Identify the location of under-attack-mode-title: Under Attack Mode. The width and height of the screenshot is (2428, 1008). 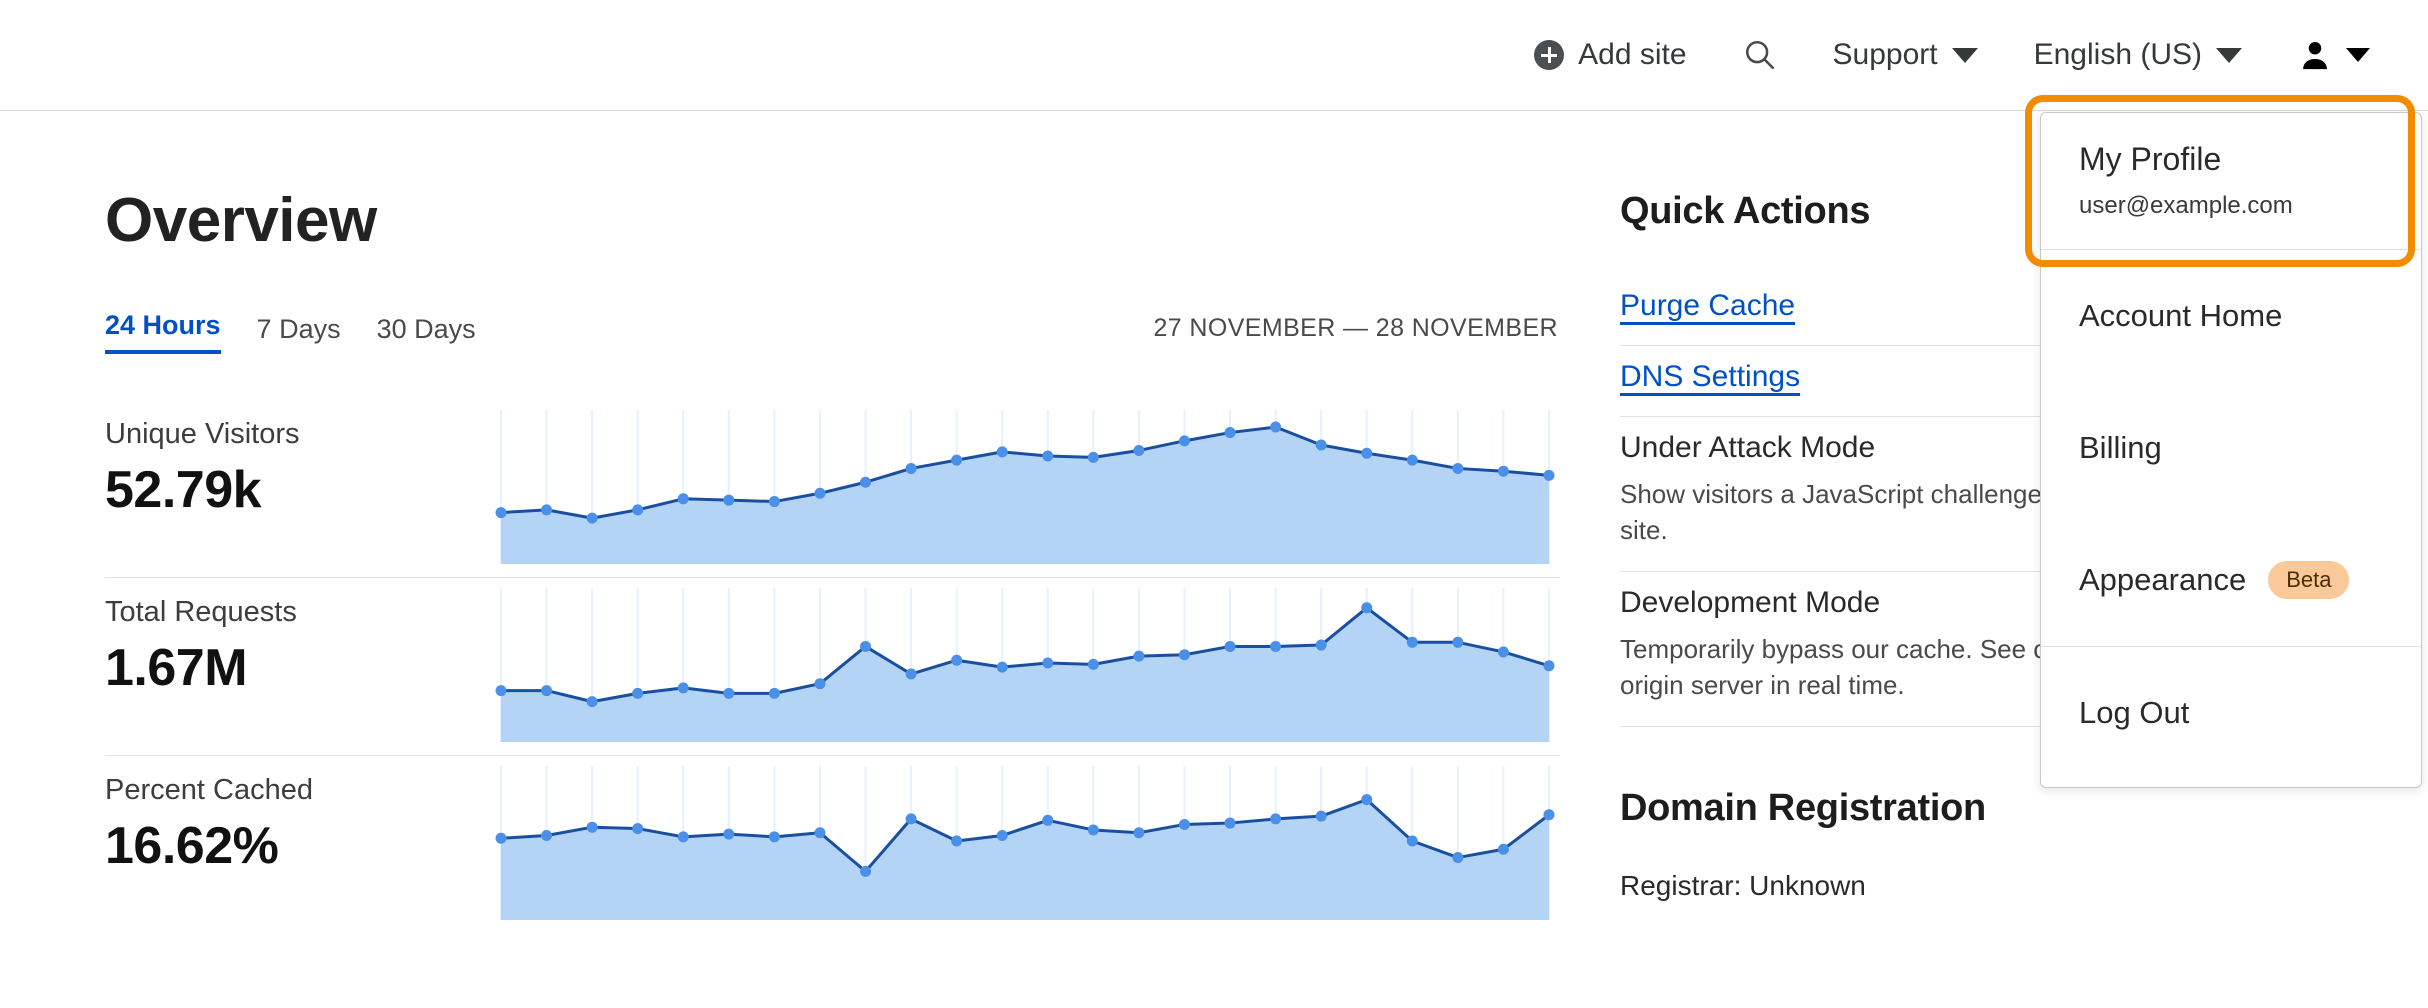
(1748, 447).